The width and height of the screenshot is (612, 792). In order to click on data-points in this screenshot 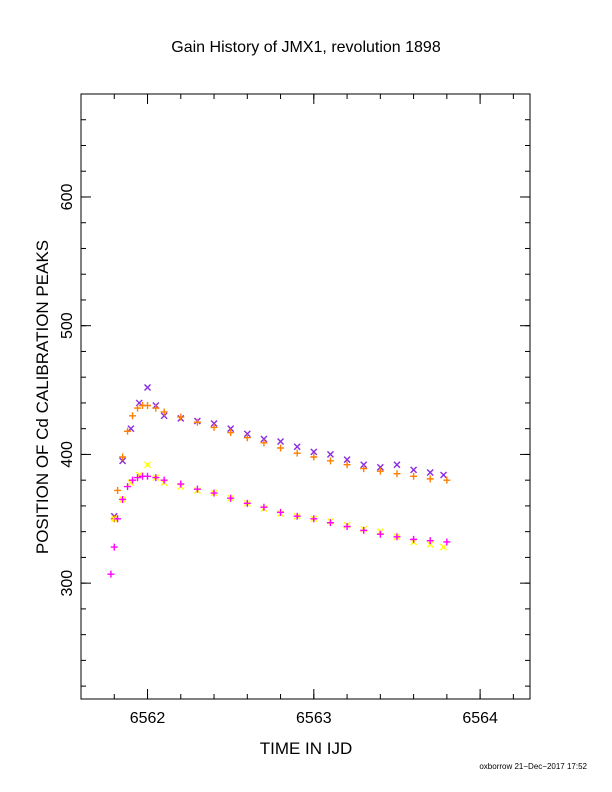, I will do `click(279, 480)`.